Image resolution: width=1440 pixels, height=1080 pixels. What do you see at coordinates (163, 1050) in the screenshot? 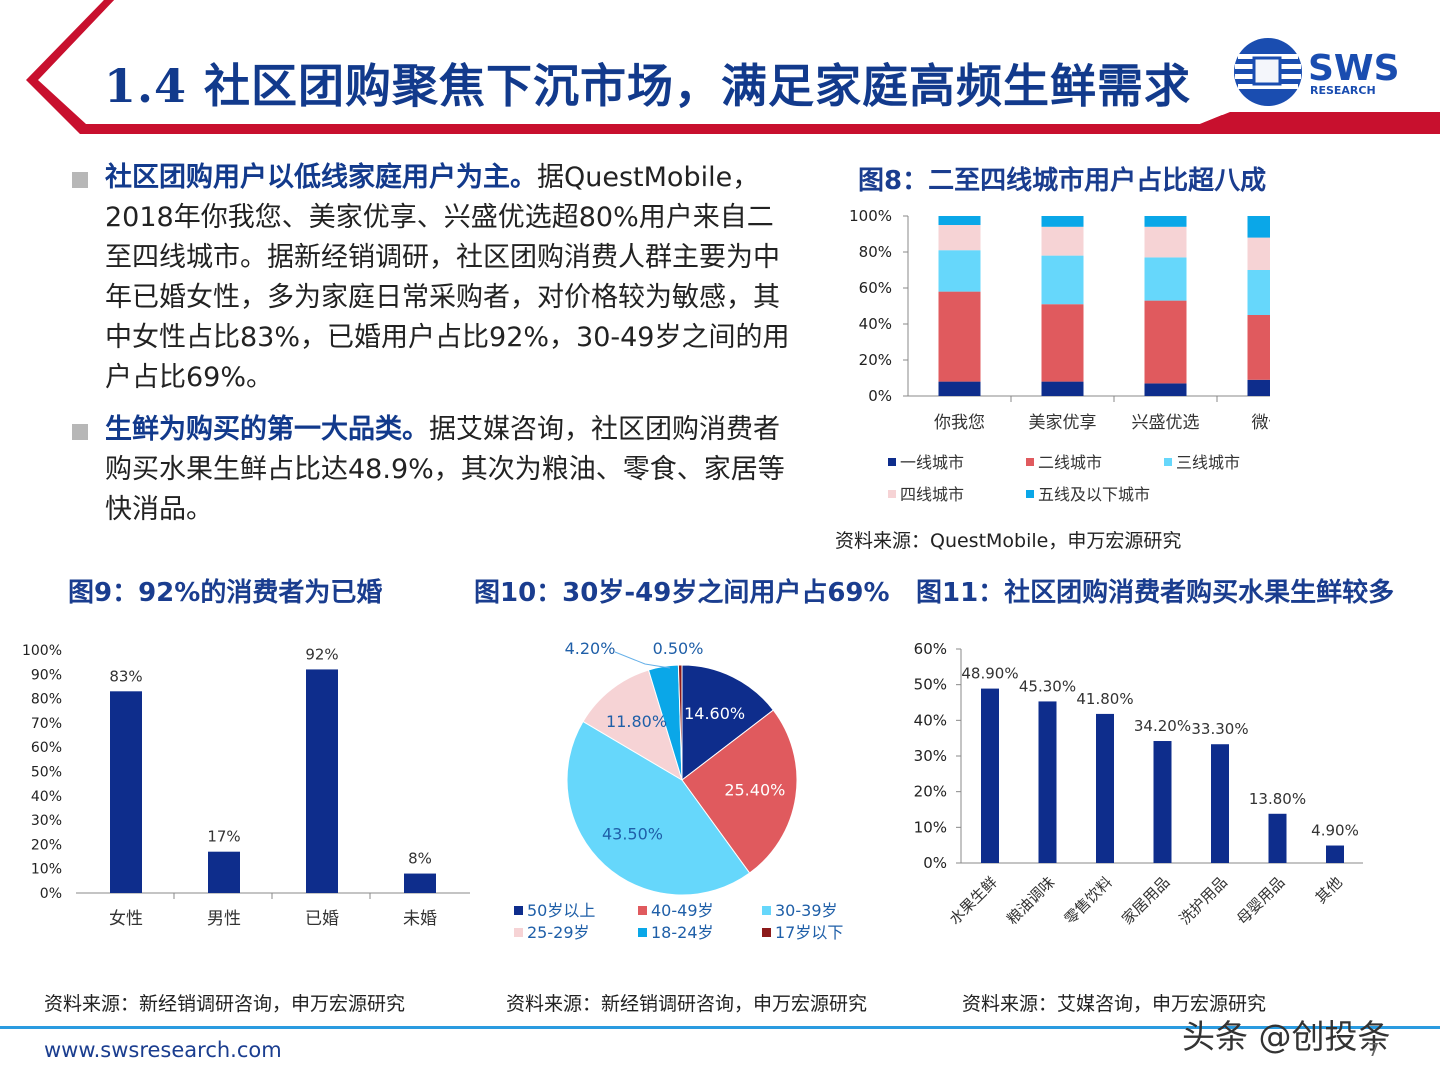
I see `footer-url: www.swsresearch.com` at bounding box center [163, 1050].